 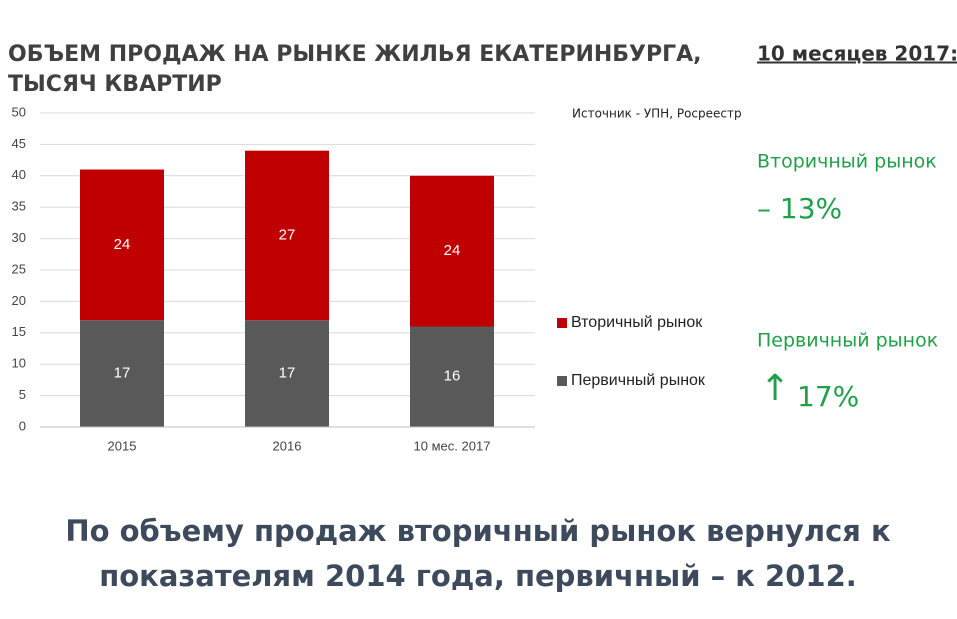 What do you see at coordinates (847, 162) in the screenshot?
I see `sidebar-label: Вторичный рынок` at bounding box center [847, 162].